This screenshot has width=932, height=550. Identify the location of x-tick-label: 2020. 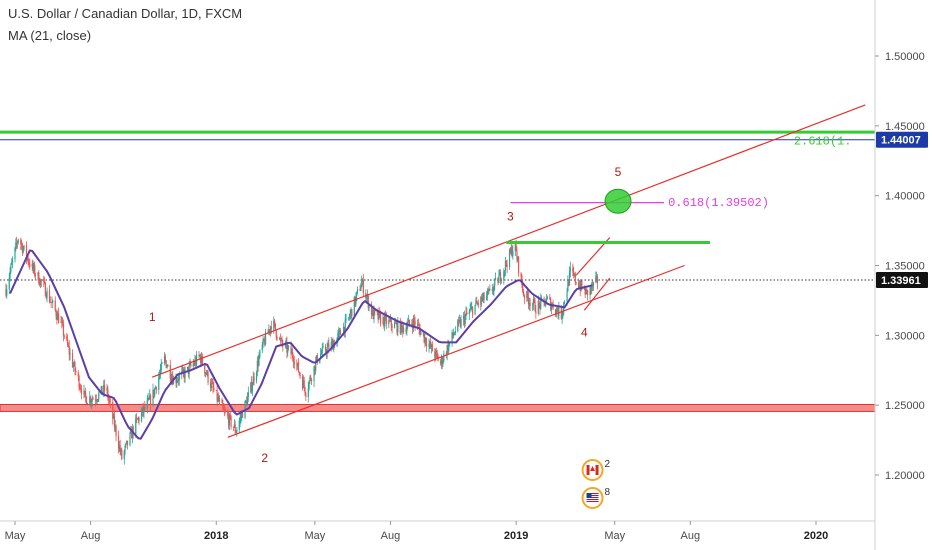
(816, 536).